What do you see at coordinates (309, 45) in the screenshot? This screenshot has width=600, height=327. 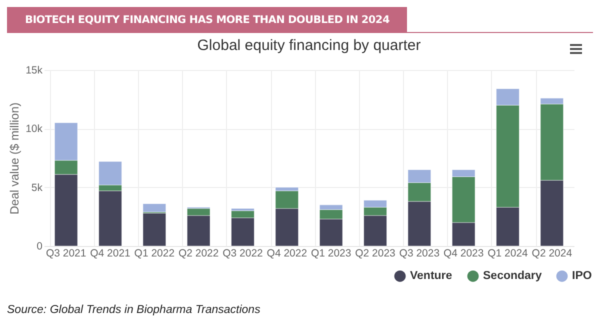 I see `chart-title: Global equity financing by quarter` at bounding box center [309, 45].